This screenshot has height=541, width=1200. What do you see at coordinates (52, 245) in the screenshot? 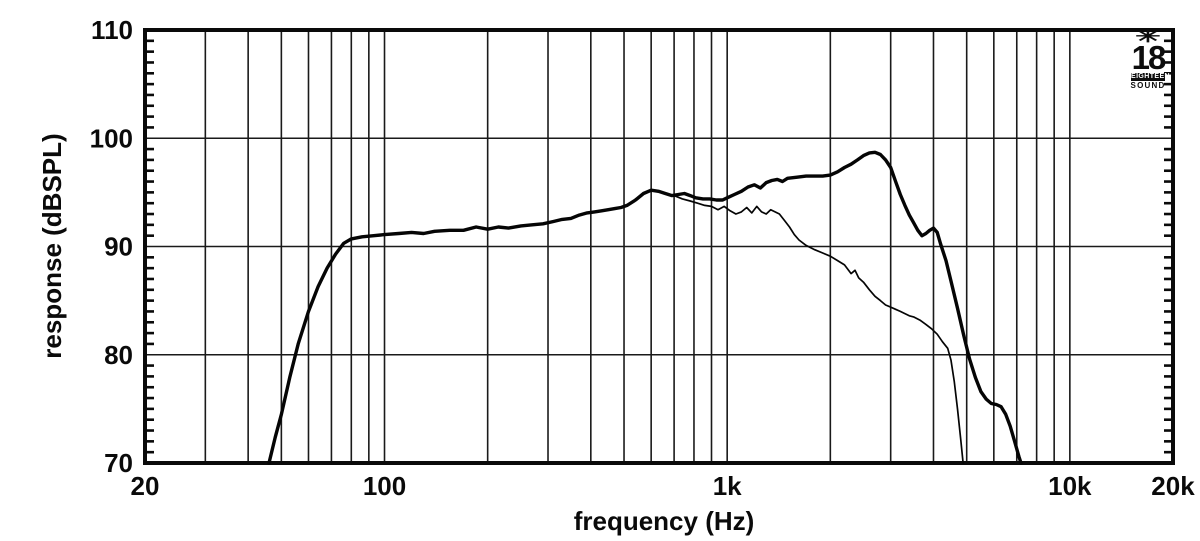
I see `y-axis-title: response (dBSPL)` at bounding box center [52, 245].